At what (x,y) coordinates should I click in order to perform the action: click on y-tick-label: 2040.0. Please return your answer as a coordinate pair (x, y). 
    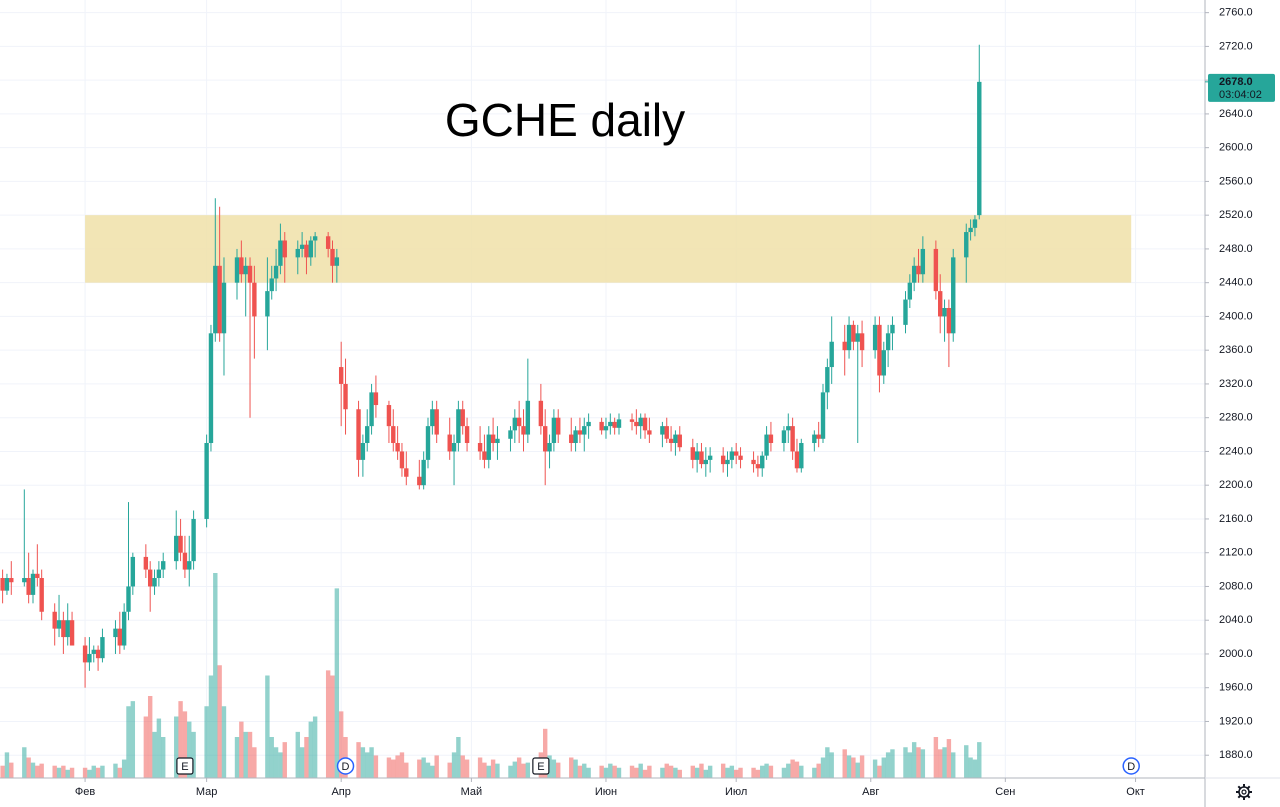
    Looking at the image, I should click on (1236, 620).